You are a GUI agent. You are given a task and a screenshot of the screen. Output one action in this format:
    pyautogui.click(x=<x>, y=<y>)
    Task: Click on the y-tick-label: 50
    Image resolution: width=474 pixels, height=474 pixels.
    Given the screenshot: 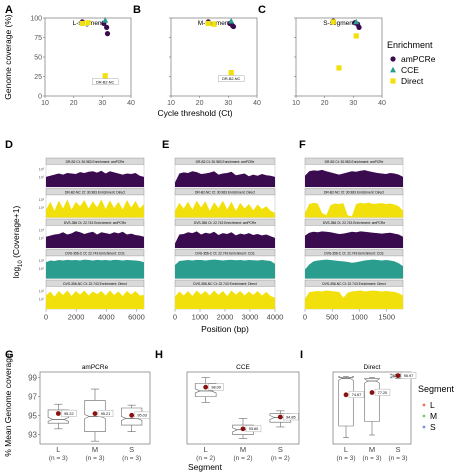 What is the action you would take?
    pyautogui.click(x=38, y=58)
    